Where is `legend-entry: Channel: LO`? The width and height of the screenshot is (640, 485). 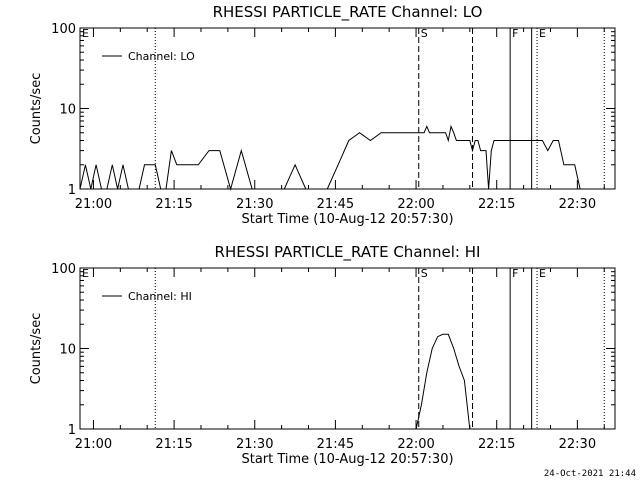
legend-entry: Channel: LO is located at coordinates (161, 56).